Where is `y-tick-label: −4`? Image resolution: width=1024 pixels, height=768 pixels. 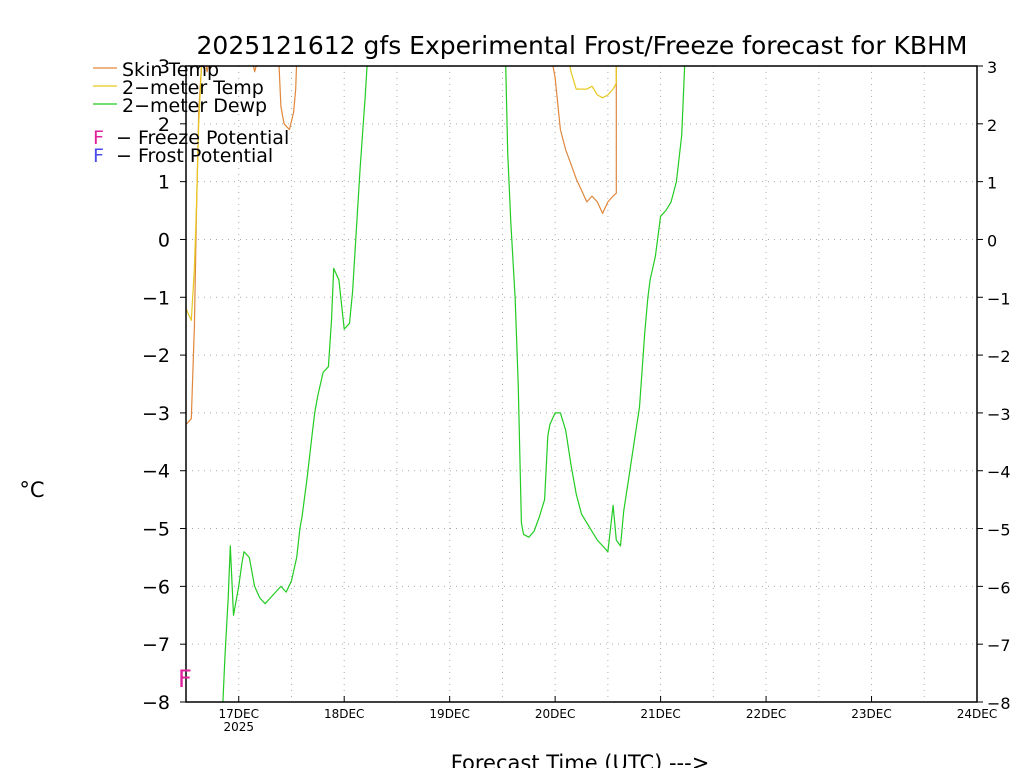
y-tick-label: −4 is located at coordinates (156, 472).